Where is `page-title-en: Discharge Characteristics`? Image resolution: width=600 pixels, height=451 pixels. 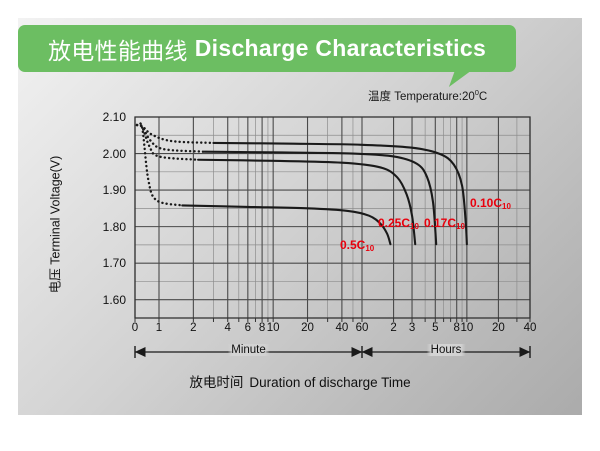
page-title-en: Discharge Characteristics is located at coordinates (340, 48).